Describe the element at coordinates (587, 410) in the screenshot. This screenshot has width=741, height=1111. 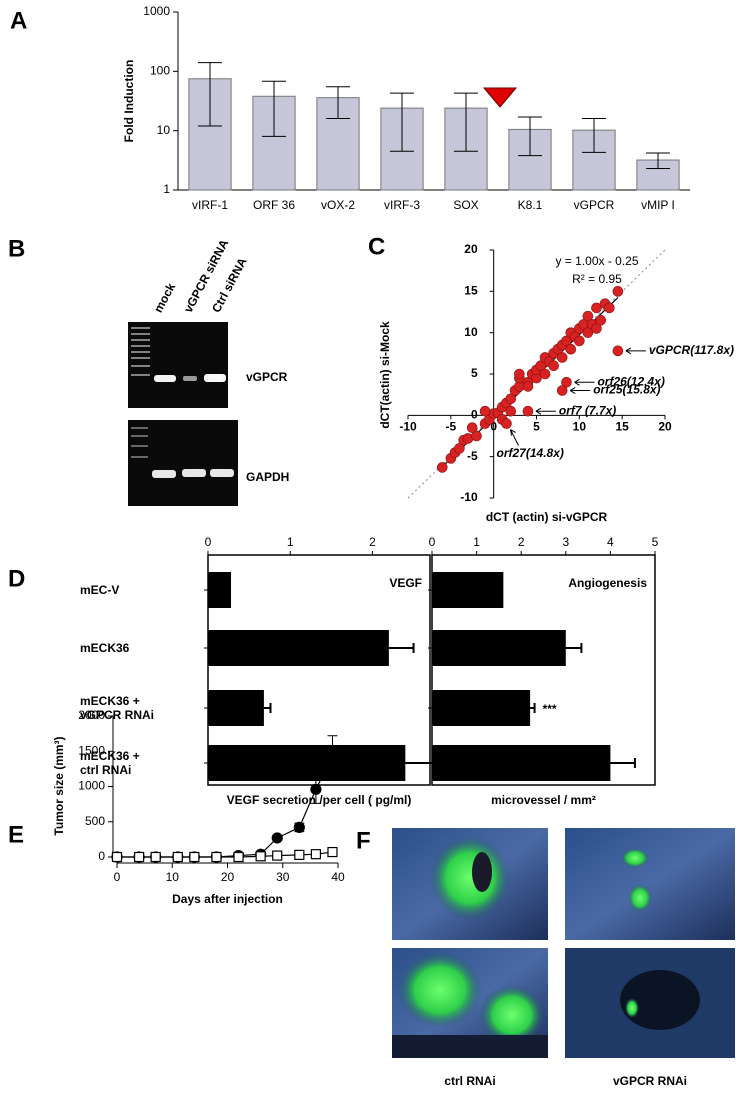
I see `annotation: orf7 (7.7x)` at that location.